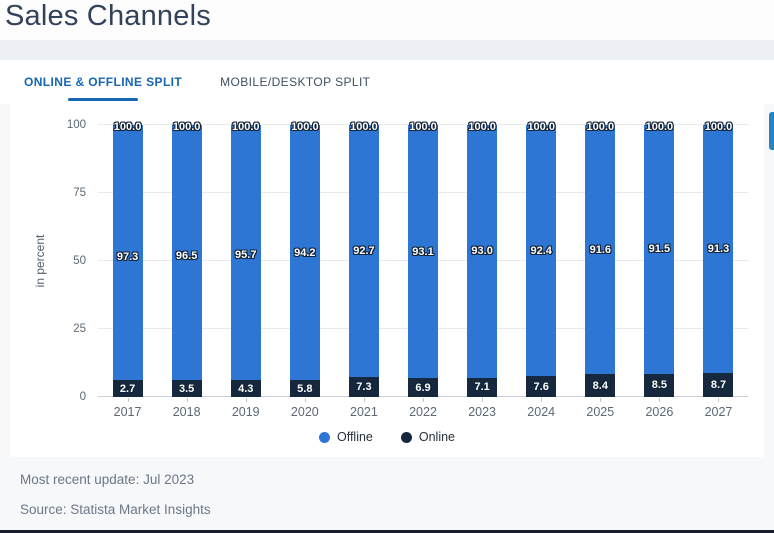 The image size is (774, 533). I want to click on bar-slot-2017: 100.0 97.3 2.7, so click(127, 261).